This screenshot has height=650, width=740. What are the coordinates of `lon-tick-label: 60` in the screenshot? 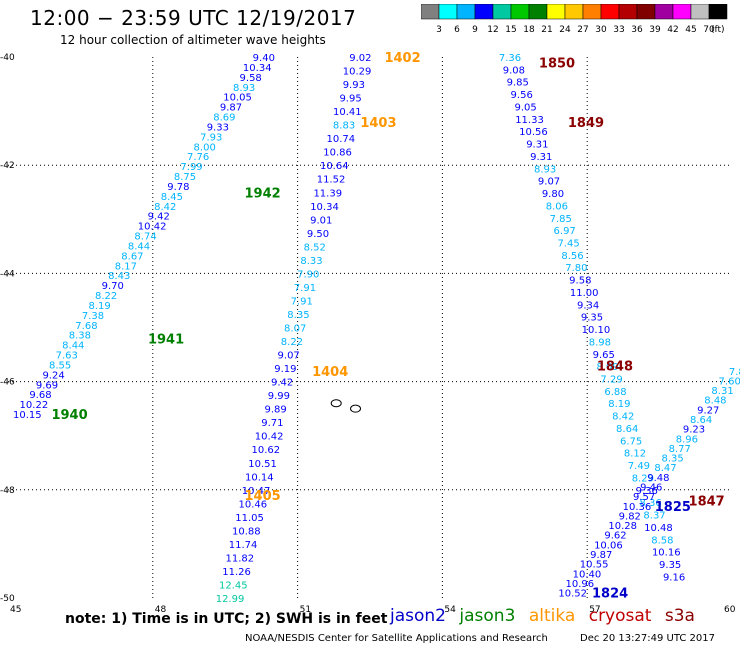 It's located at (730, 610).